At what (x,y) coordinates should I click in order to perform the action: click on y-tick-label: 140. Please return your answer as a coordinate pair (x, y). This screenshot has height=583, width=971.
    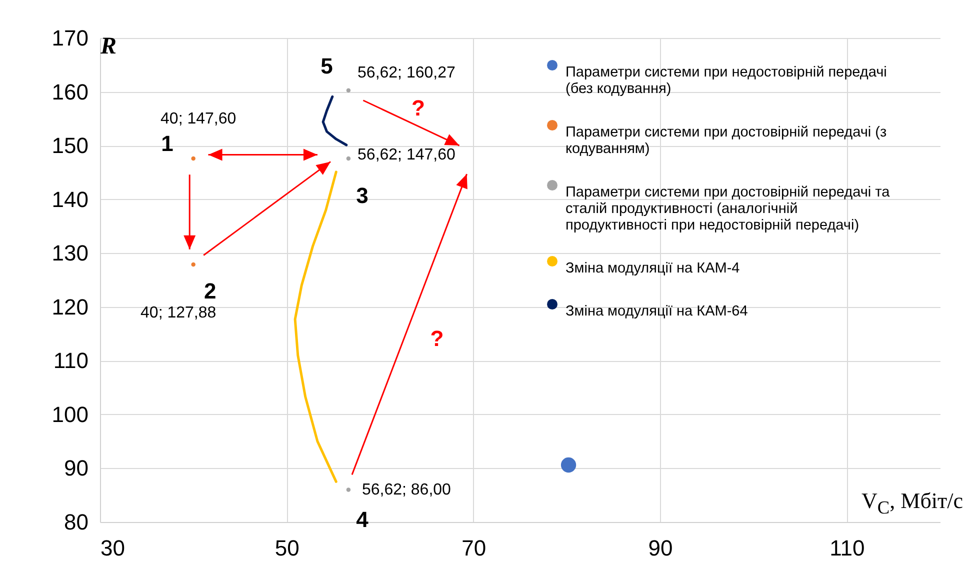
    Looking at the image, I should click on (70, 199).